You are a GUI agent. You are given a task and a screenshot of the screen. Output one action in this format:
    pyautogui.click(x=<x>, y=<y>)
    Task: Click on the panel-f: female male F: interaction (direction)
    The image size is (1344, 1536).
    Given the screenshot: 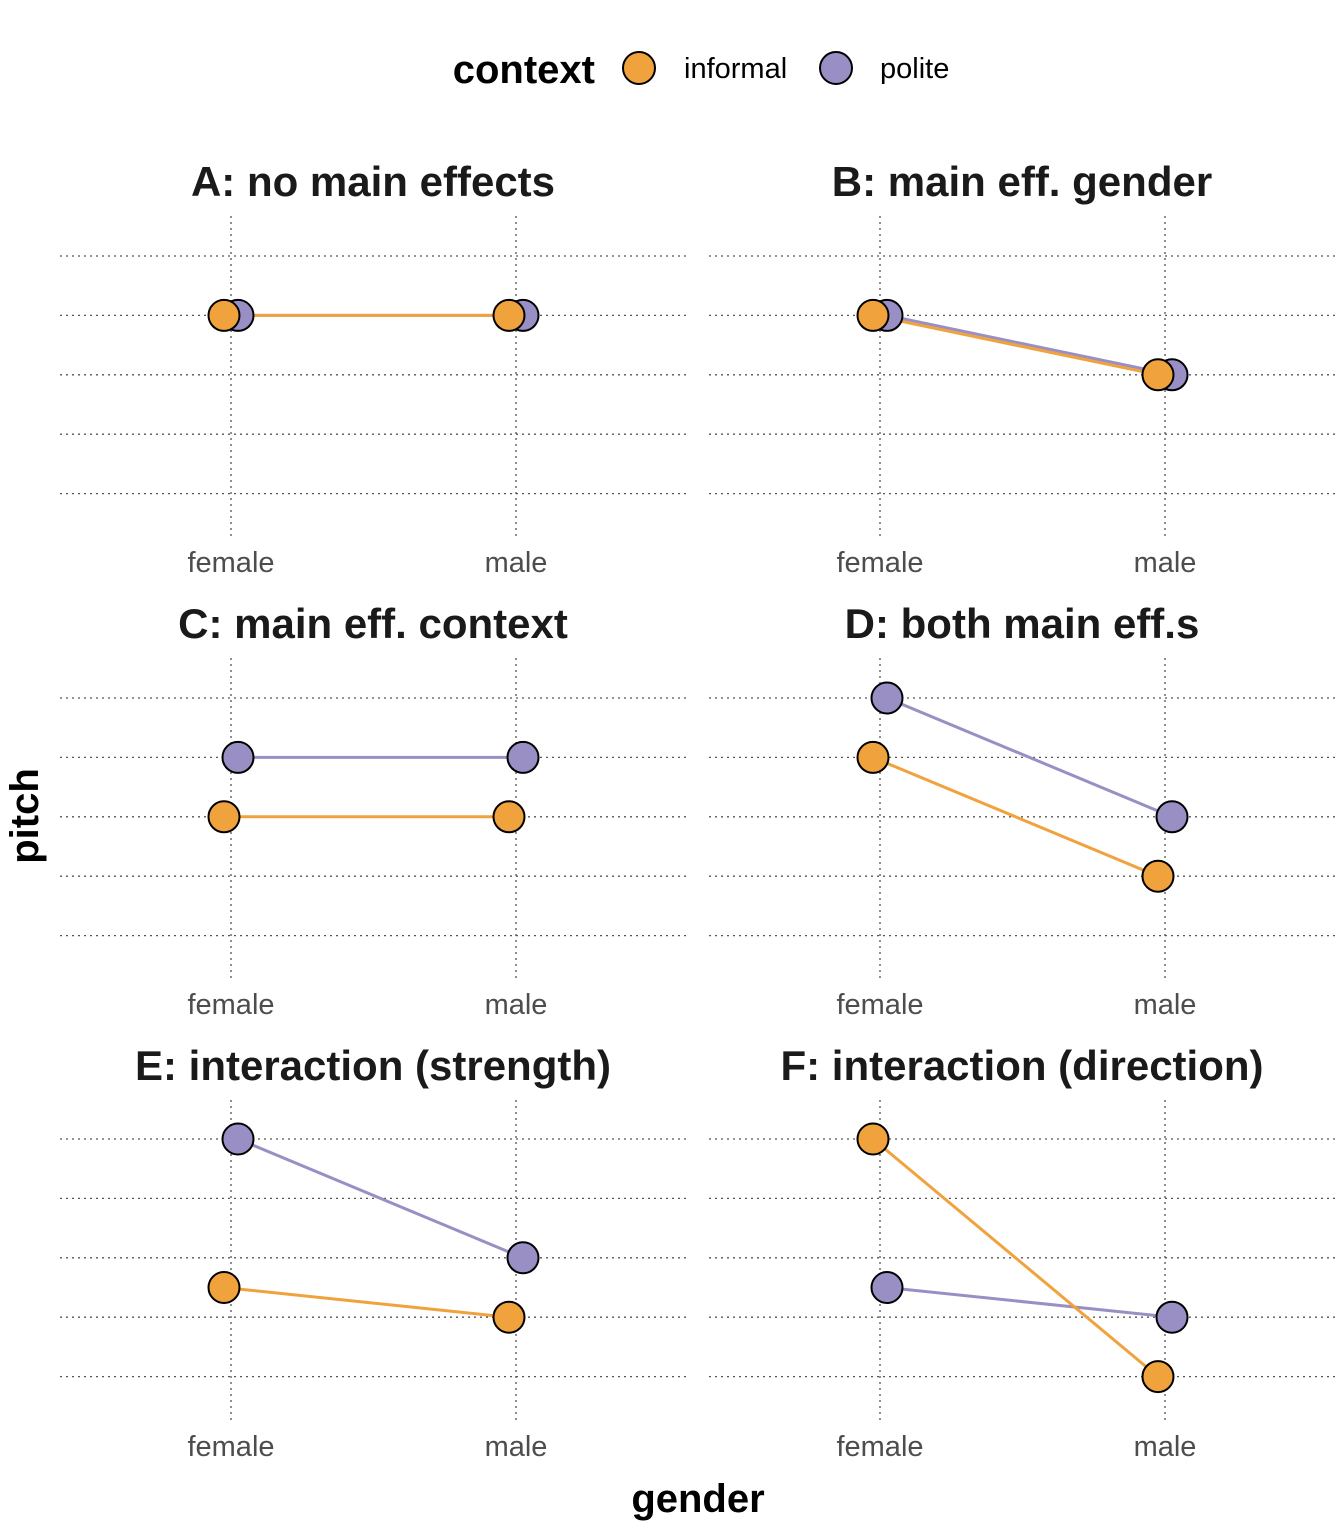 What is the action you would take?
    pyautogui.click(x=1022, y=1252)
    